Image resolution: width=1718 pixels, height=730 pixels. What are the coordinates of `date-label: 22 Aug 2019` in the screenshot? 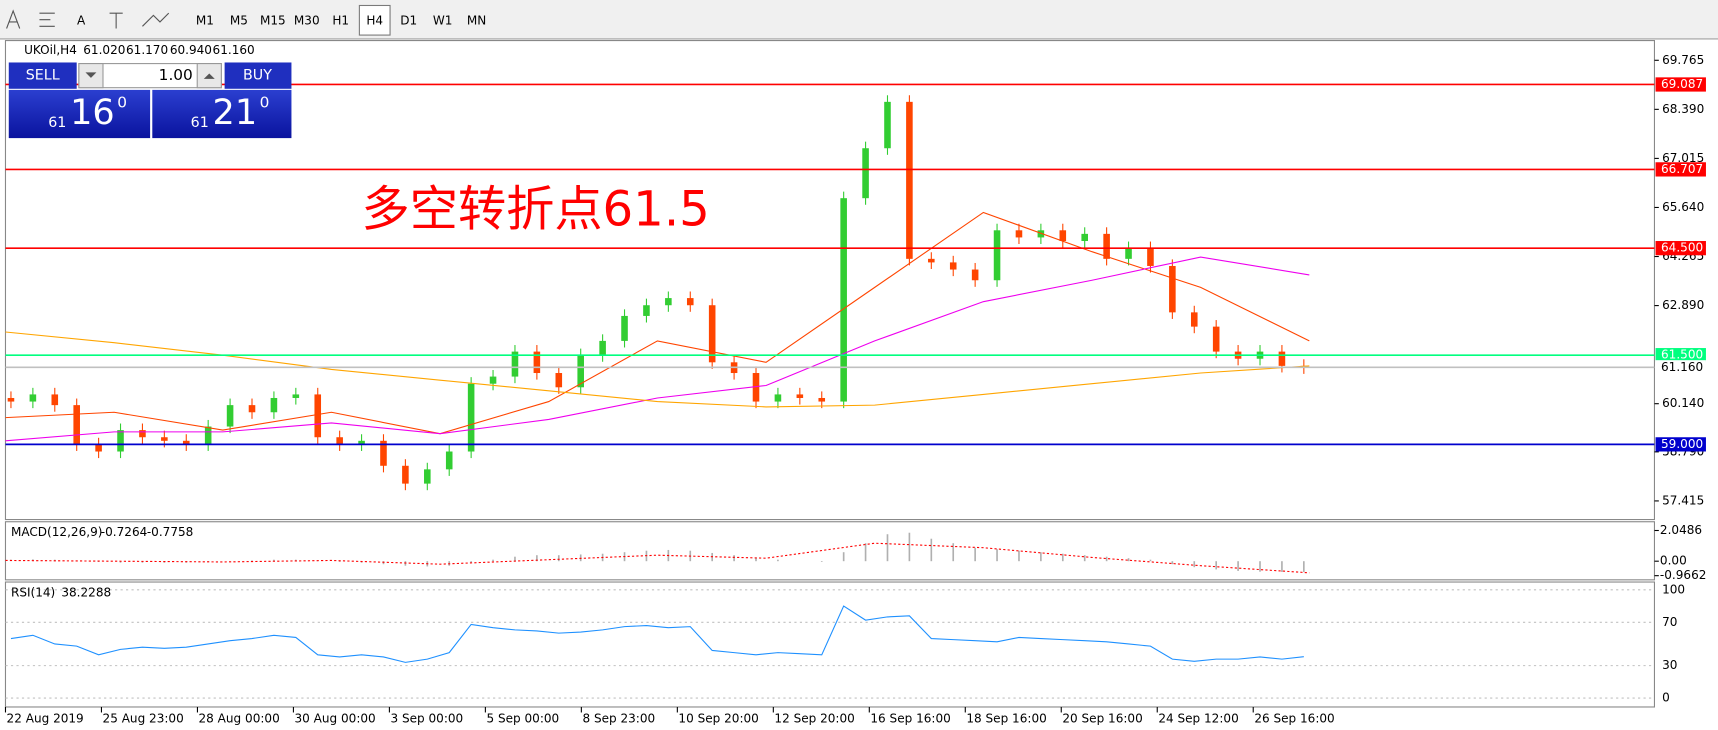 It's located at (45, 719).